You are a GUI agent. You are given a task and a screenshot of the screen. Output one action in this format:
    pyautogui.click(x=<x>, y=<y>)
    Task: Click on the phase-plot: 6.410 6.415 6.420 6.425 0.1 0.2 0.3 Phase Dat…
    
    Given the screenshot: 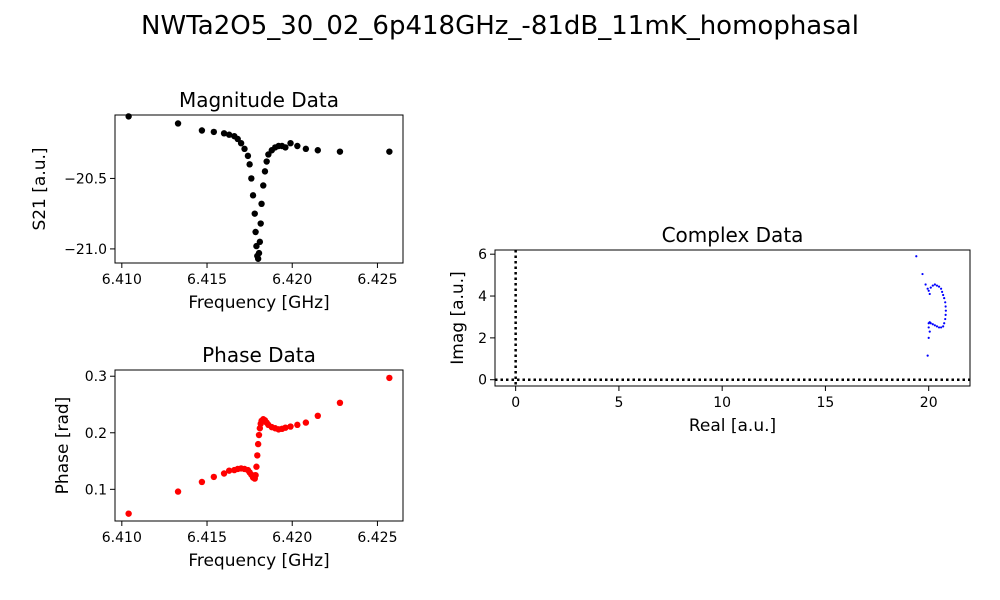 What is the action you would take?
    pyautogui.click(x=228, y=457)
    